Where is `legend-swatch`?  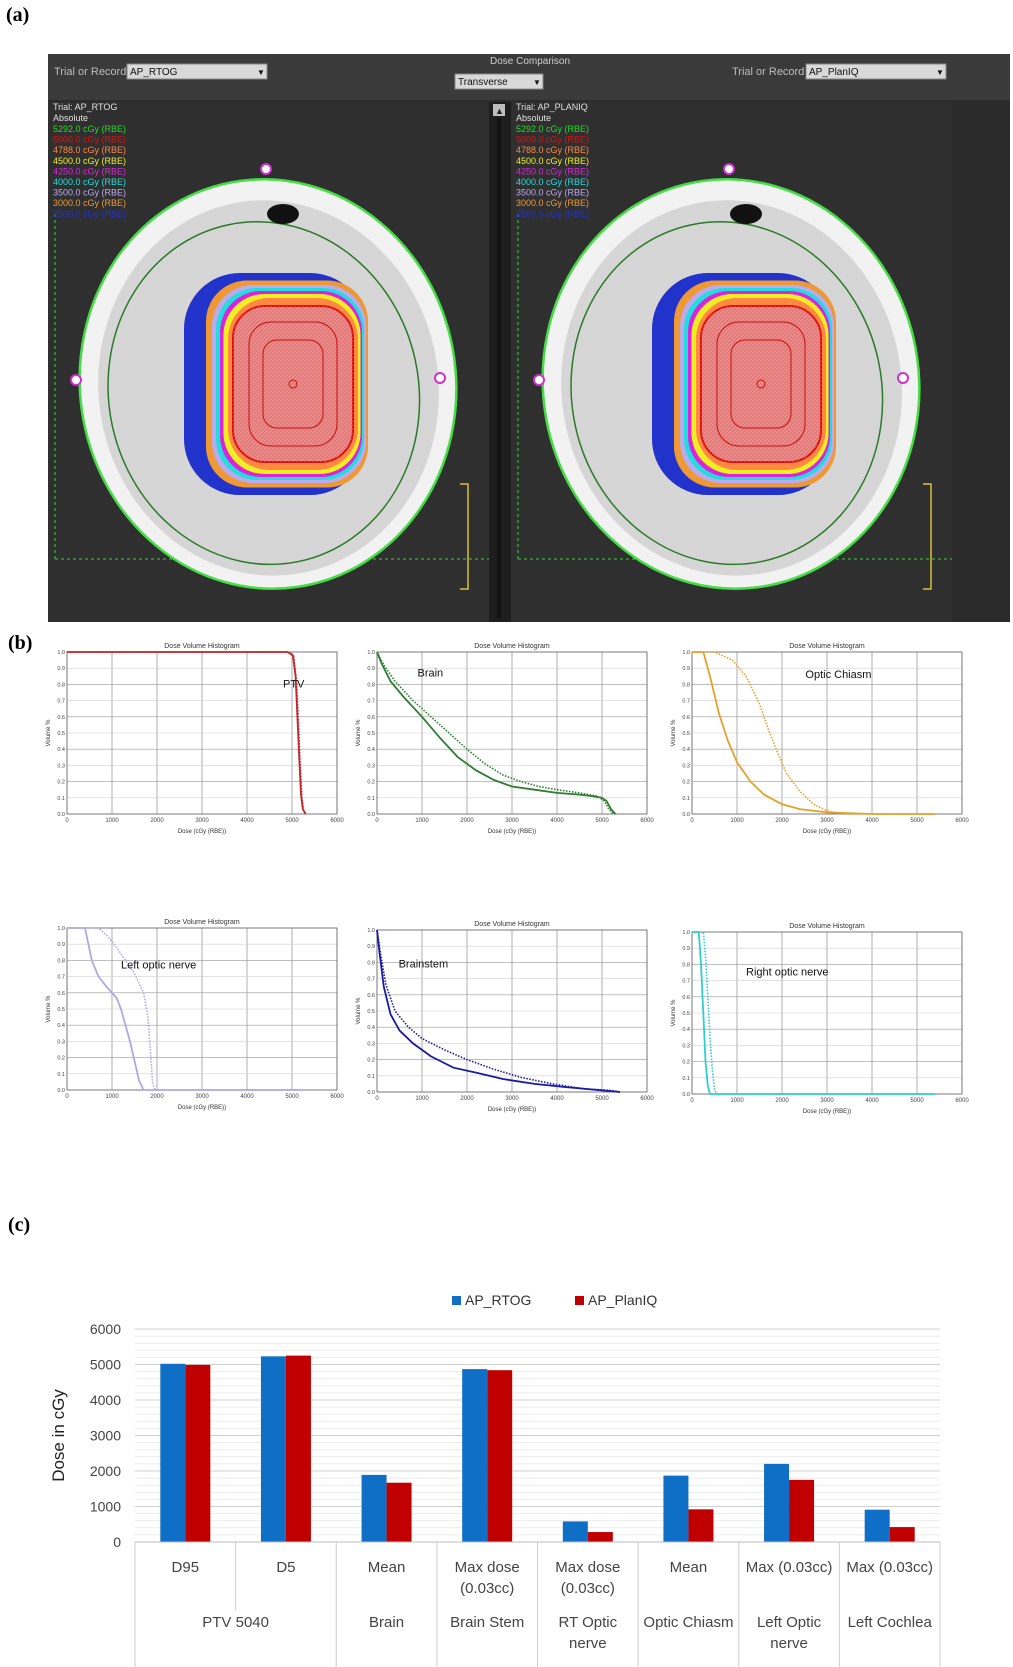
legend-swatch is located at coordinates (579, 1300).